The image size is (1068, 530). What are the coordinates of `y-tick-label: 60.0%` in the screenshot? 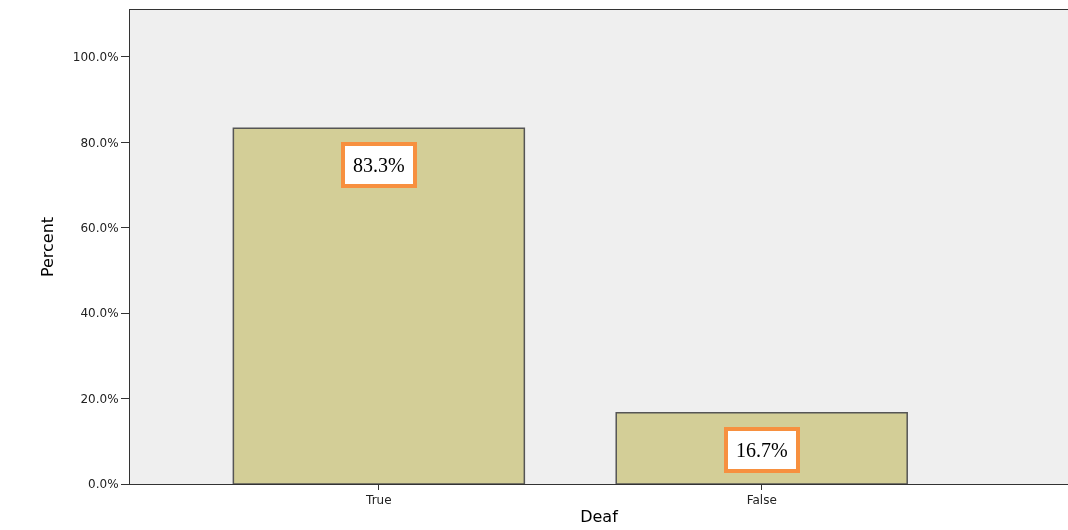 It's located at (99, 227).